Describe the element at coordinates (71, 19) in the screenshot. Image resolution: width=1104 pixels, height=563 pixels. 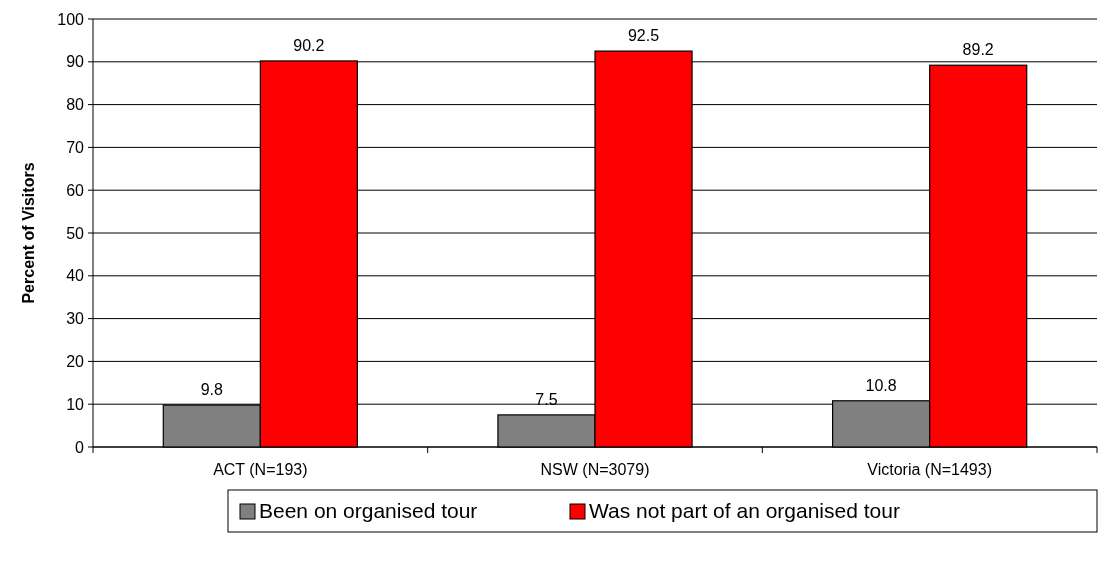
I see `y-tick-label: 100` at that location.